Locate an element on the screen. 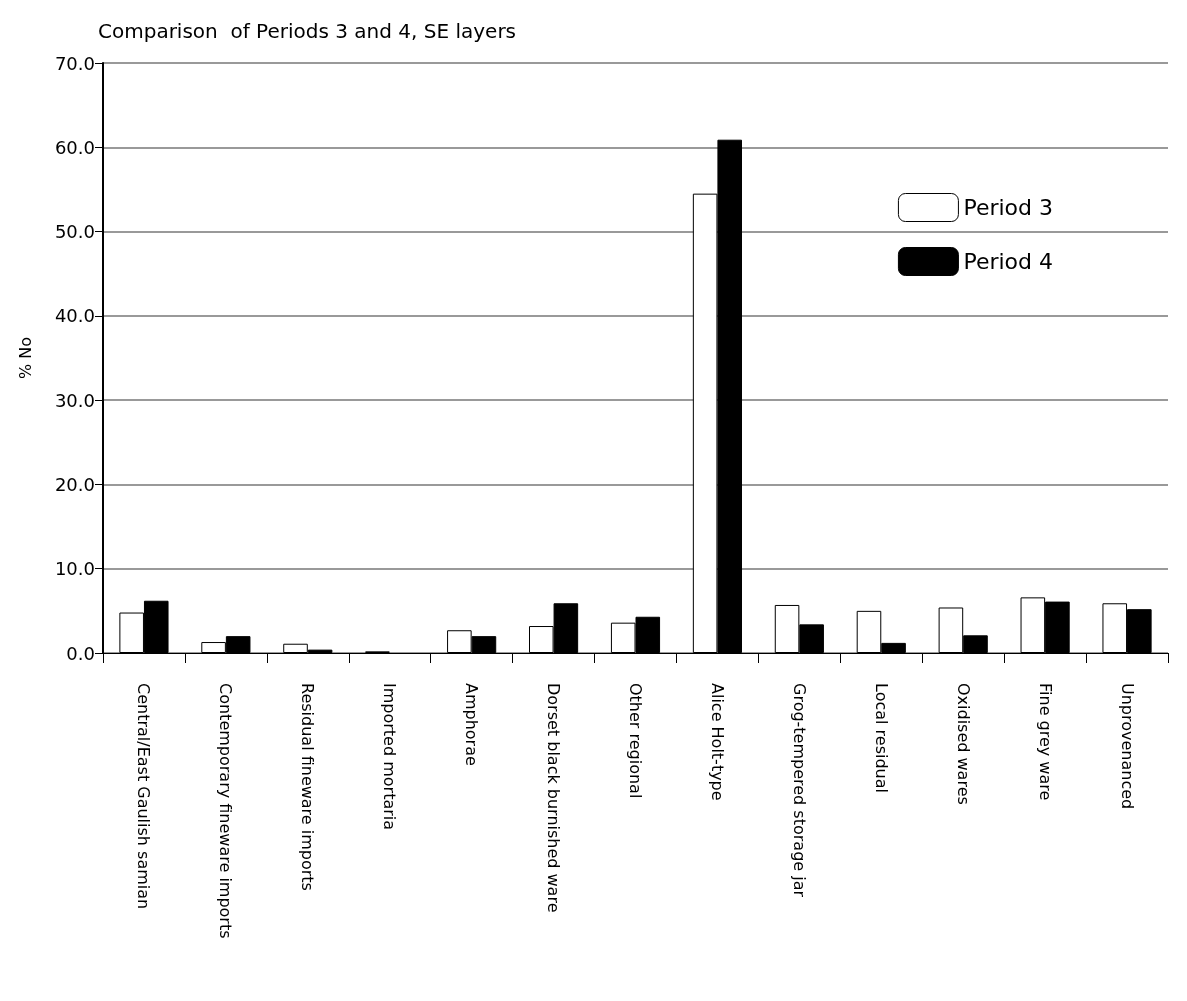  x-tick-label: Amphorae is located at coordinates (472, 724).